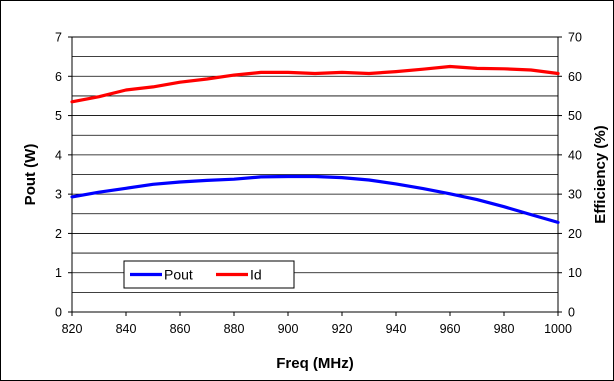 The image size is (614, 381). What do you see at coordinates (209, 274) in the screenshot?
I see `legend: Pout Id` at bounding box center [209, 274].